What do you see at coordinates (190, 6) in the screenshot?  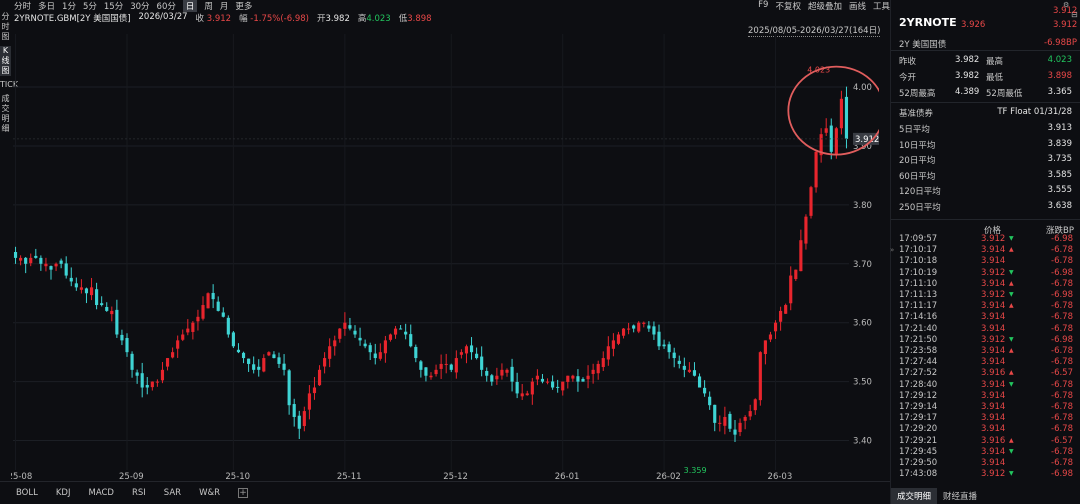 I see `period-button: 日` at bounding box center [190, 6].